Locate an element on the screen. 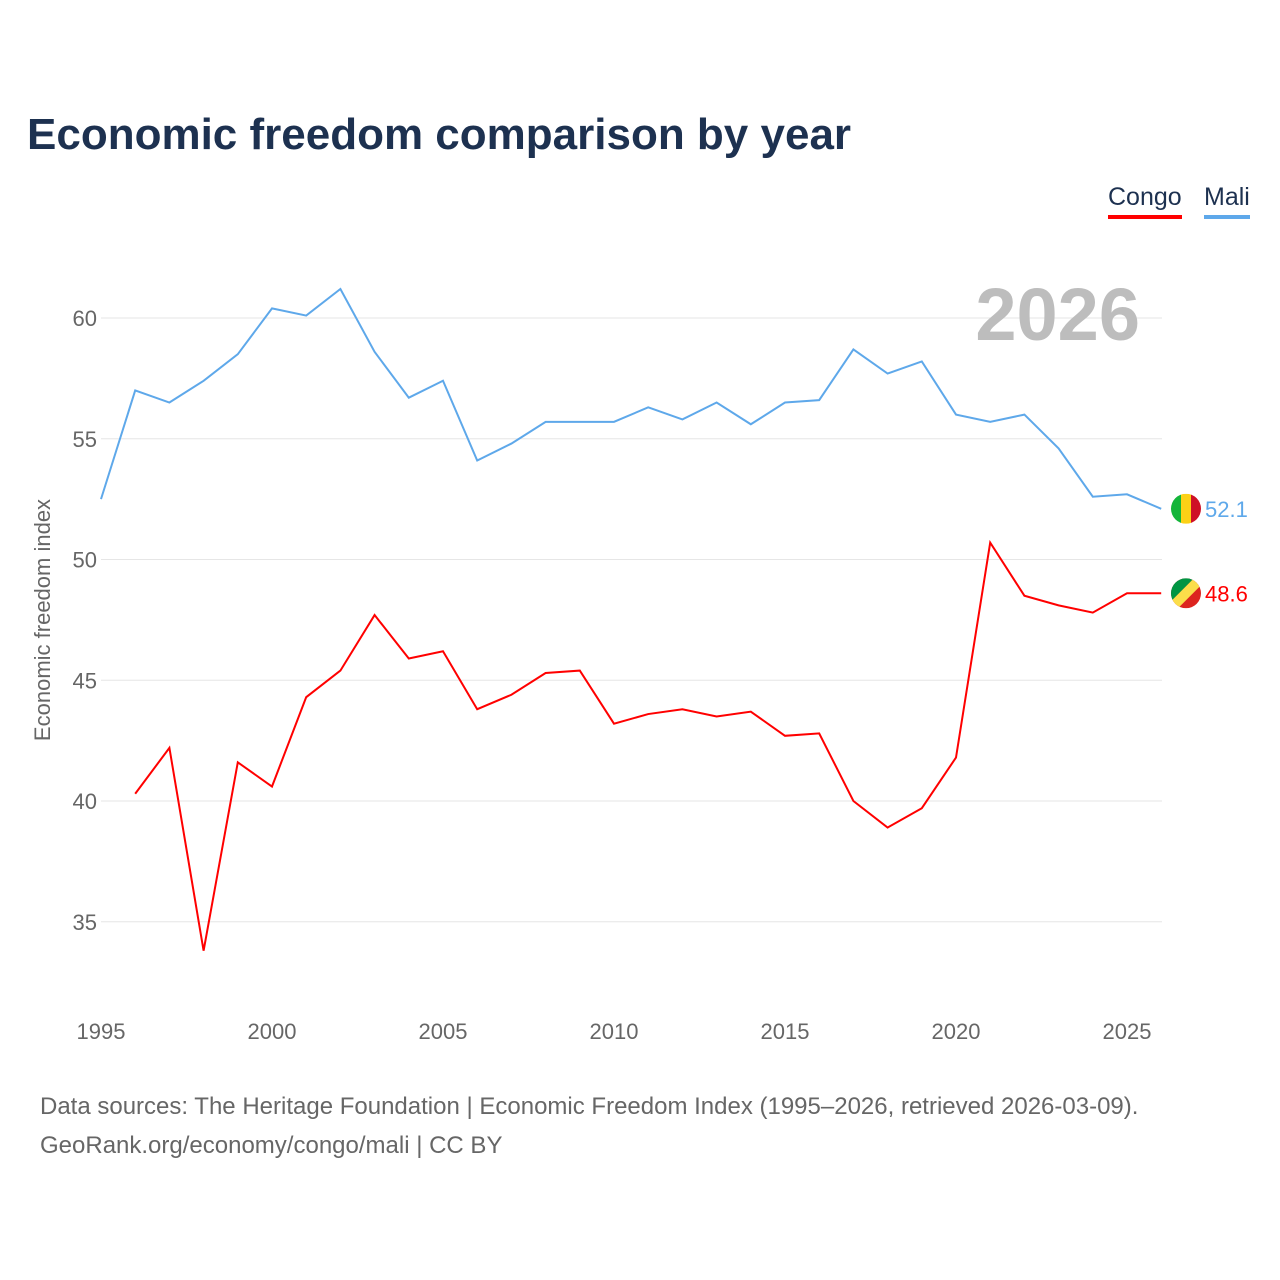  end-value-label: 48.6 is located at coordinates (1226, 593).